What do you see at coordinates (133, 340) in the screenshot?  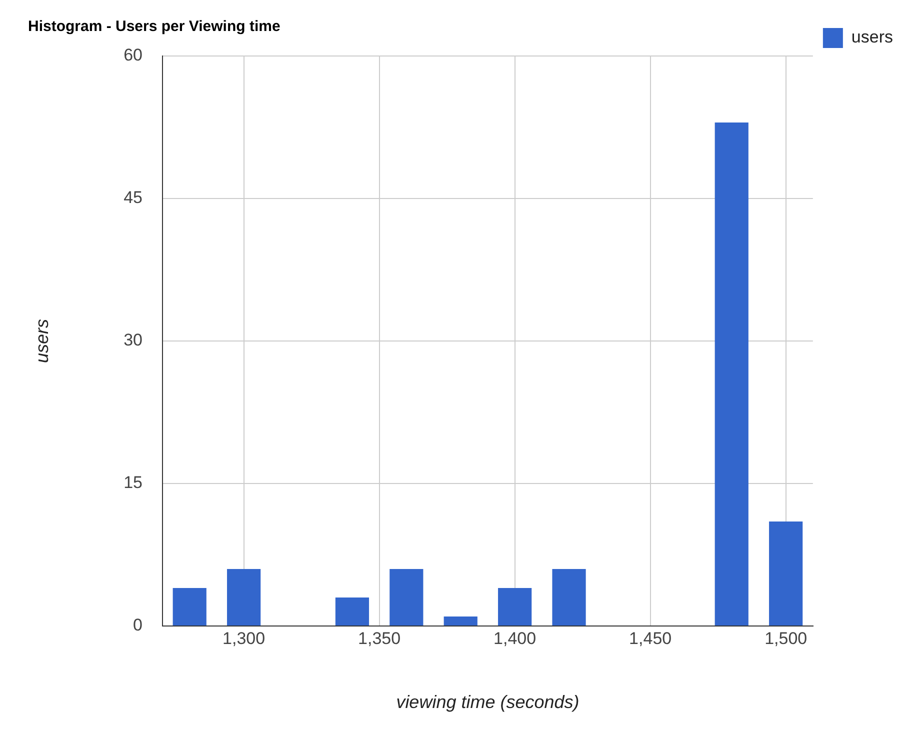 I see `y-tick-label: 30` at bounding box center [133, 340].